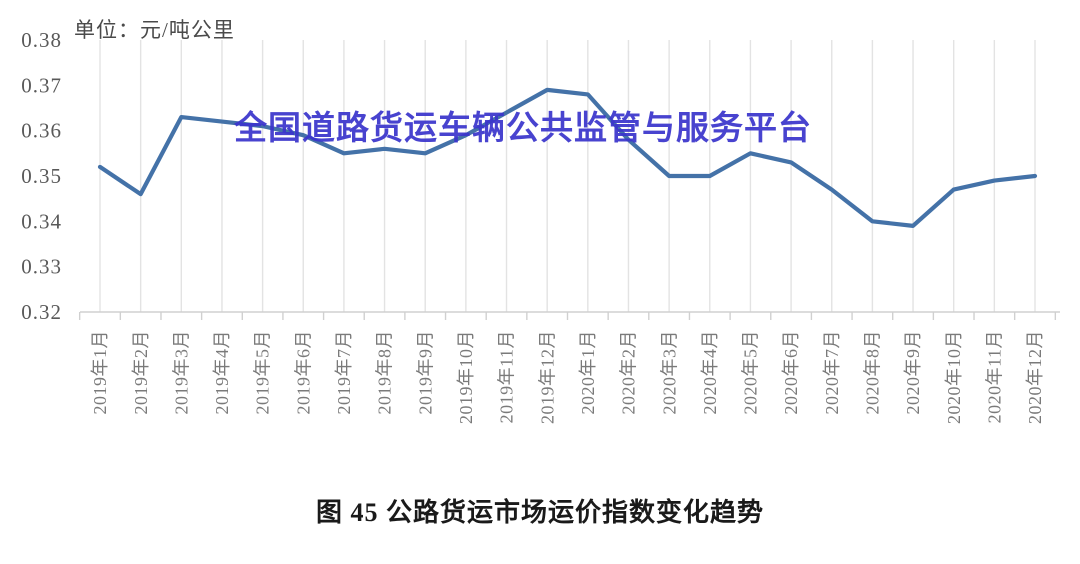 The height and width of the screenshot is (564, 1080). Describe the element at coordinates (791, 372) in the screenshot. I see `x-axis-tick-label: 2020年6月` at that location.